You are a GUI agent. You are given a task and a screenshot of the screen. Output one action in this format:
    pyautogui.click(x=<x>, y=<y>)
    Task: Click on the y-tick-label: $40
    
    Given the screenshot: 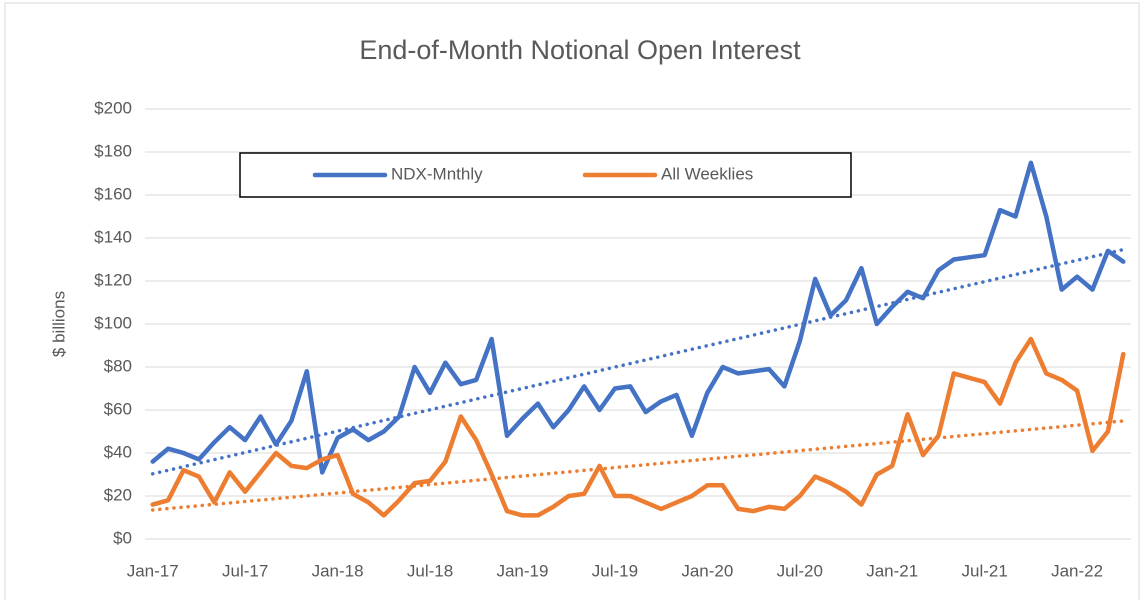 What is the action you would take?
    pyautogui.click(x=118, y=451)
    